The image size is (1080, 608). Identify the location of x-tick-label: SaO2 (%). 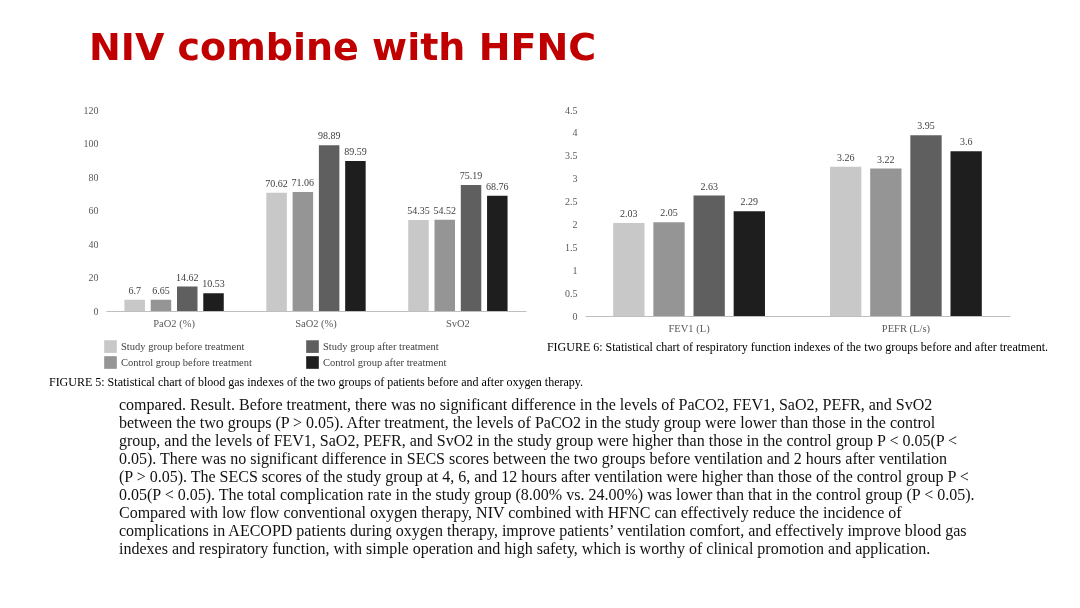
(316, 323).